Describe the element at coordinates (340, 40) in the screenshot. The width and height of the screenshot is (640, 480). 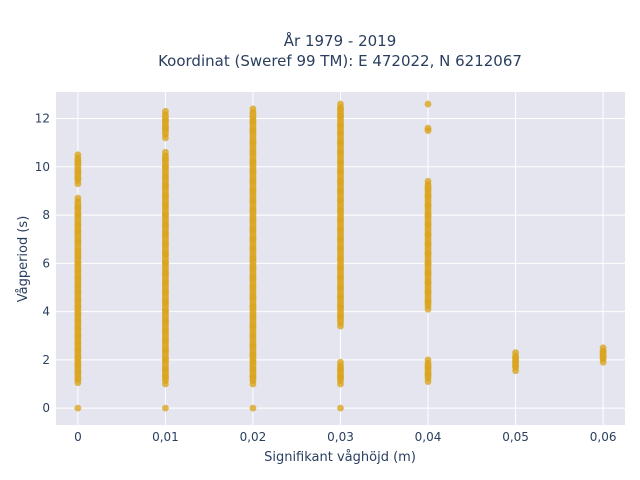
I see `chart-title-line-1: År 1979 - 2019` at that location.